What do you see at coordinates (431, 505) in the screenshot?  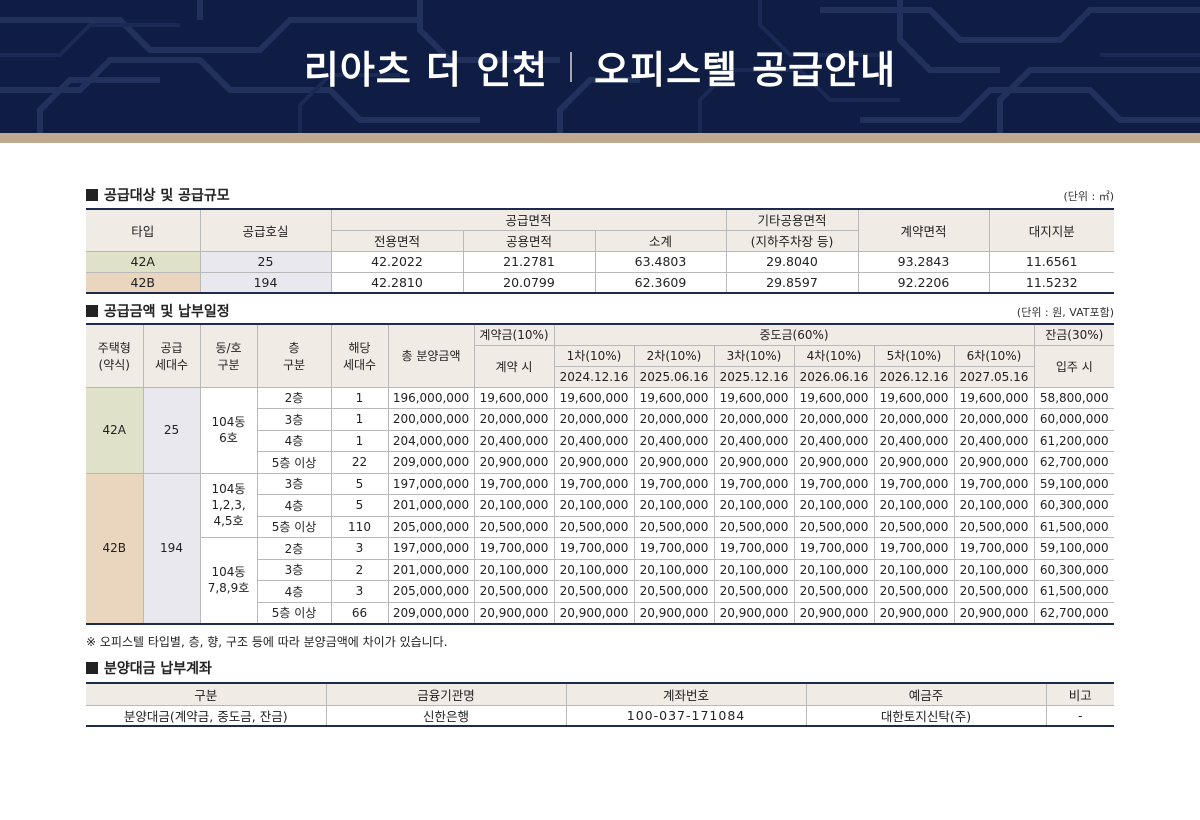 I see `total-price-cell: 201,000,000` at bounding box center [431, 505].